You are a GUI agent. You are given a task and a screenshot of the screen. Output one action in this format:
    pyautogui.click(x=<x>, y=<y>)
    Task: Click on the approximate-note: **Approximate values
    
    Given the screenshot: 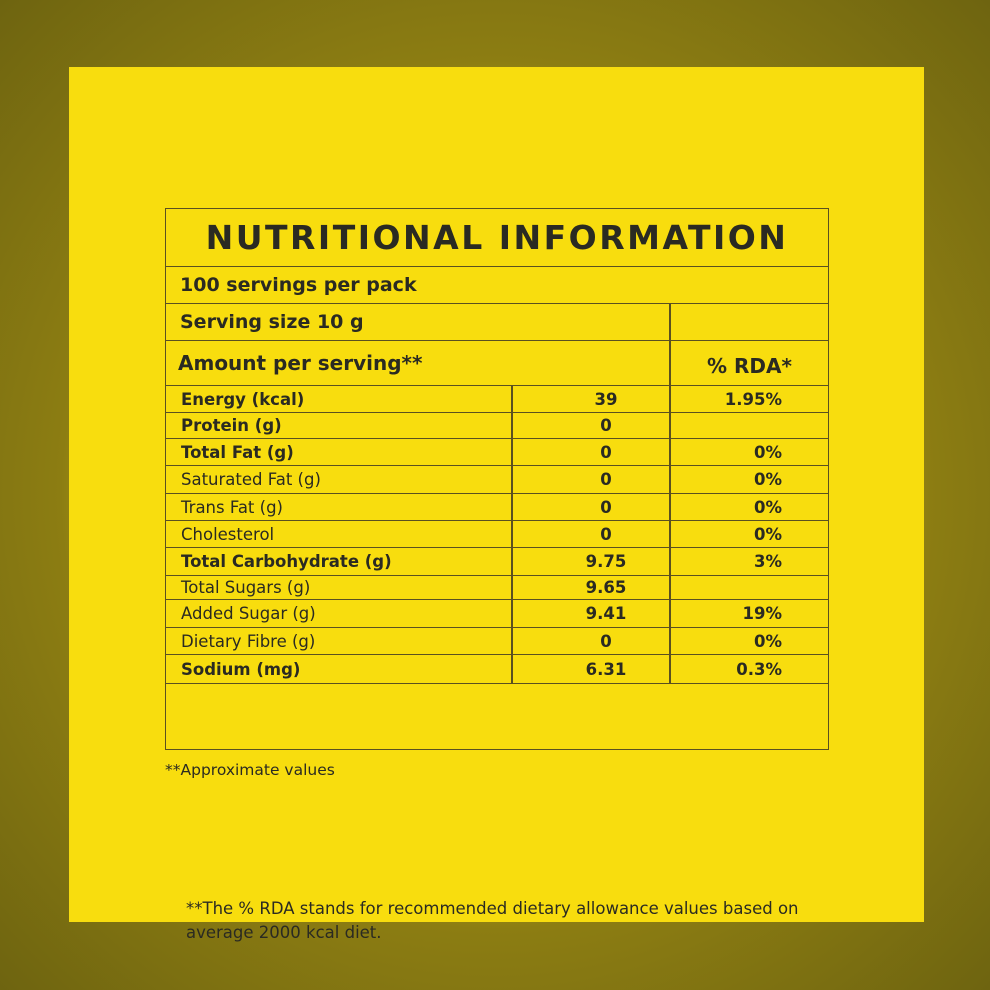 What is the action you would take?
    pyautogui.click(x=250, y=770)
    